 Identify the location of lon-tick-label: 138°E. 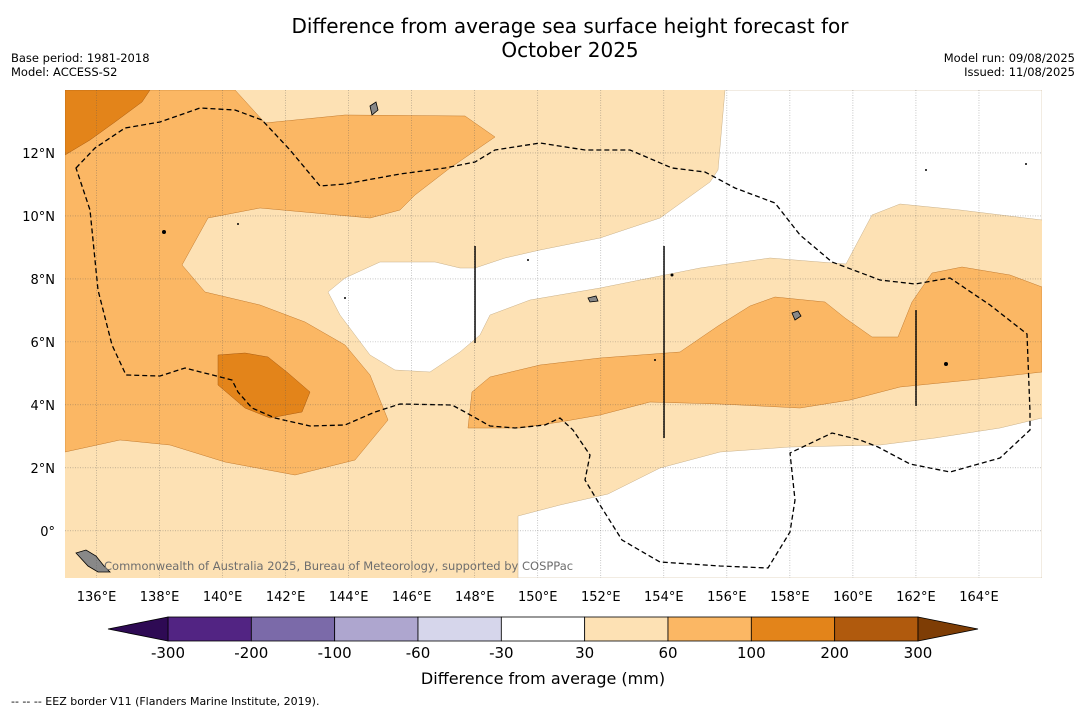
(160, 597).